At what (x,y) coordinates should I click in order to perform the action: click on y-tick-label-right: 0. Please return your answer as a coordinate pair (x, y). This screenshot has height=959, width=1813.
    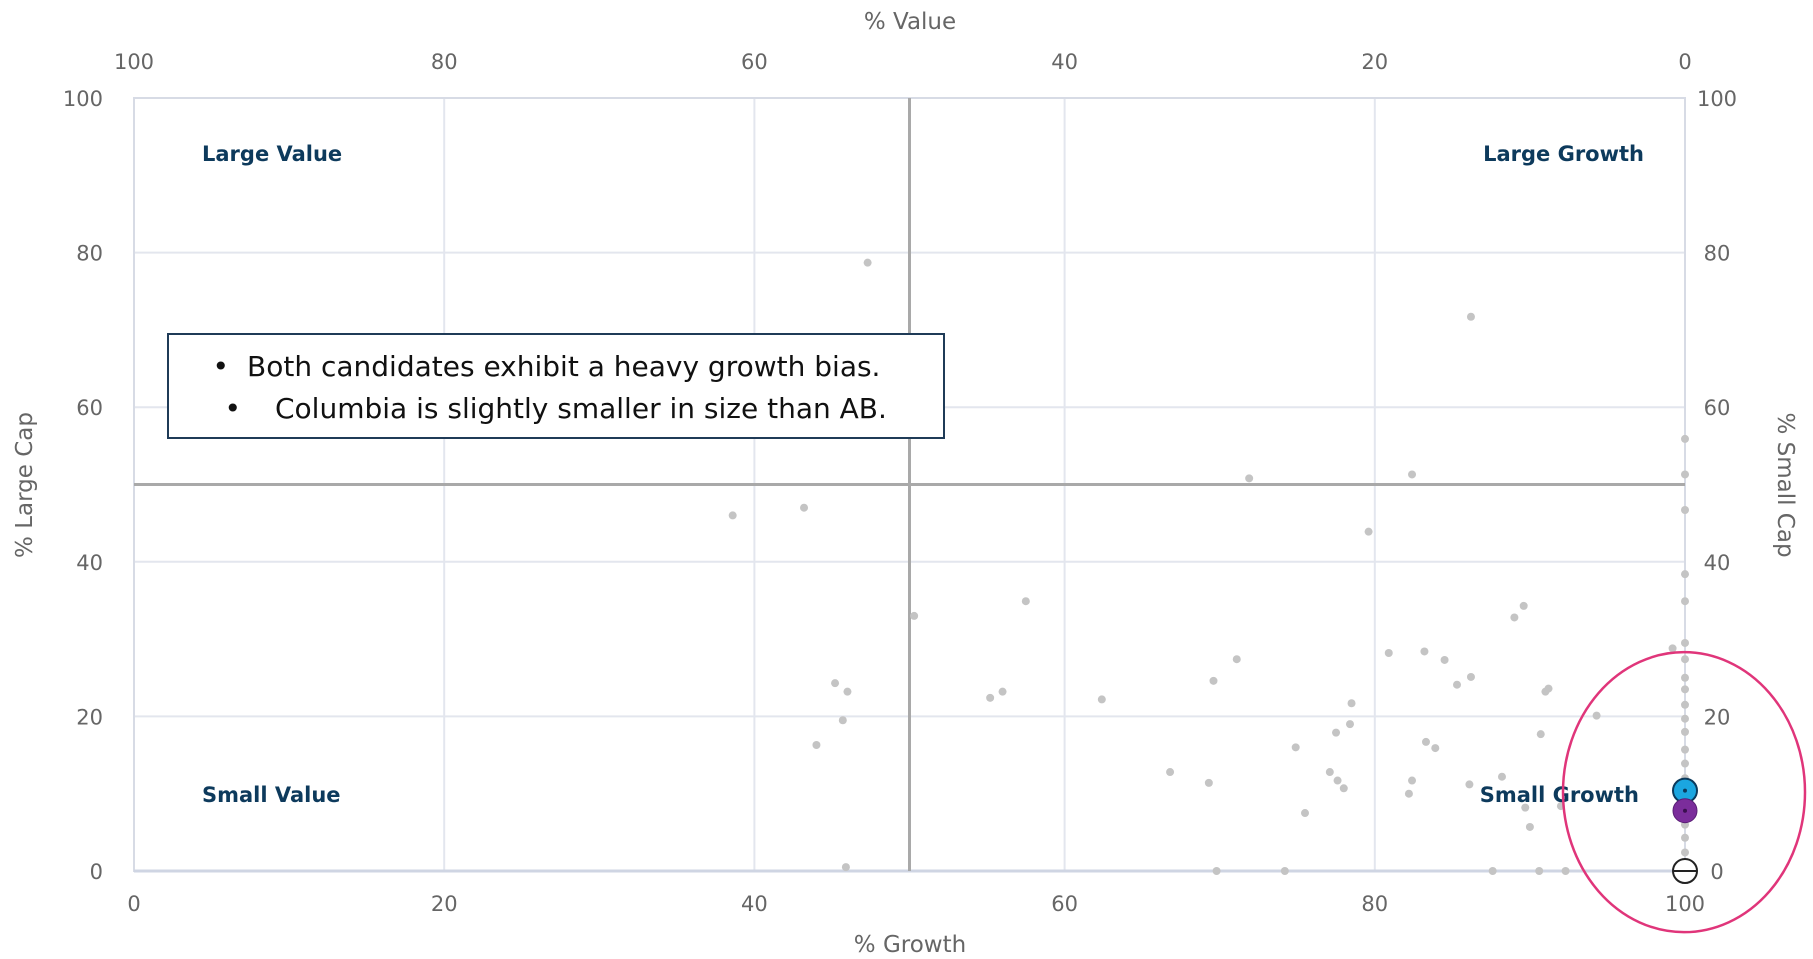
    Looking at the image, I should click on (1716, 872).